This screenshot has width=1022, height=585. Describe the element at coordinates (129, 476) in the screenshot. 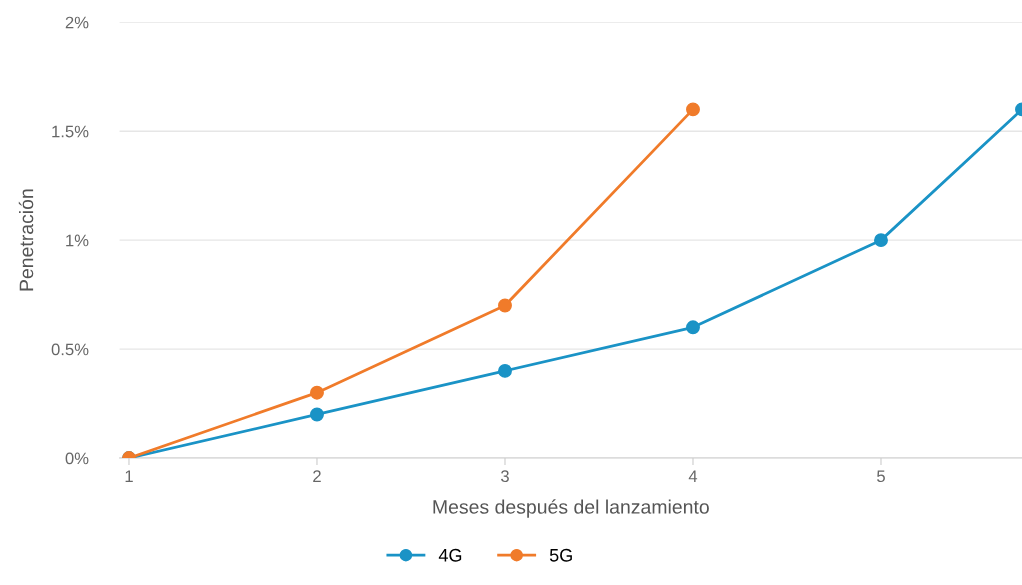

I see `x-tick-label: 1` at that location.